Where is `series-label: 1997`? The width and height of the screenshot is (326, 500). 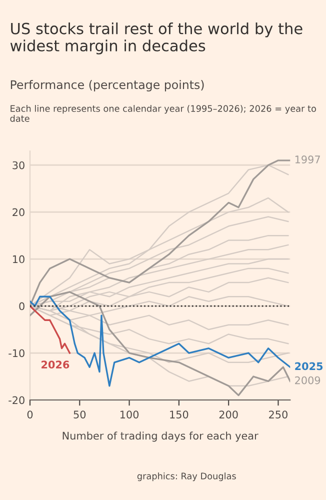
series-label: 1997 is located at coordinates (307, 160).